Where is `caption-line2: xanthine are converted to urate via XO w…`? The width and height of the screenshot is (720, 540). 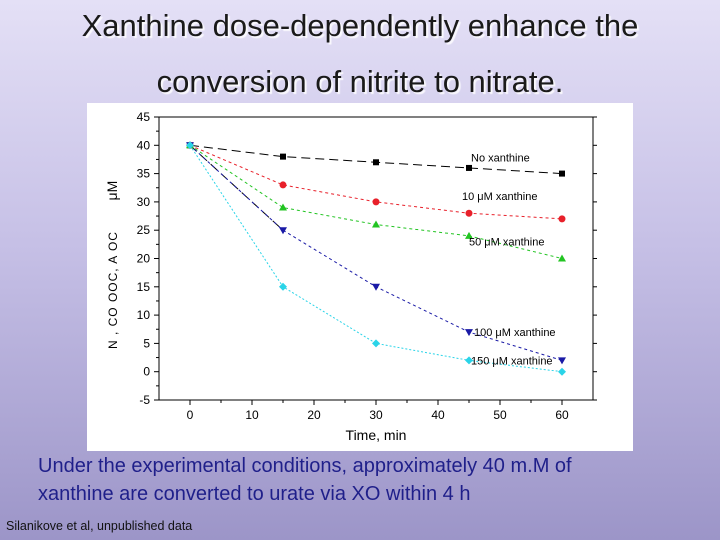 caption-line2: xanthine are converted to urate via XO w… is located at coordinates (254, 494).